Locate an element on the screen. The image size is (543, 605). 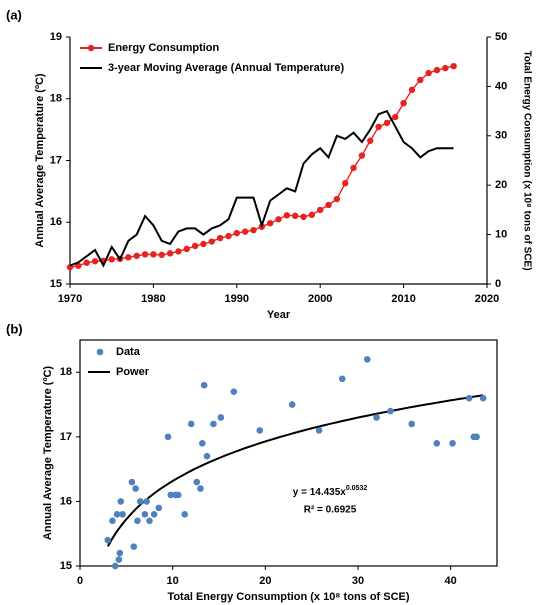
x-tick-label: 2000 is located at coordinates (320, 299).